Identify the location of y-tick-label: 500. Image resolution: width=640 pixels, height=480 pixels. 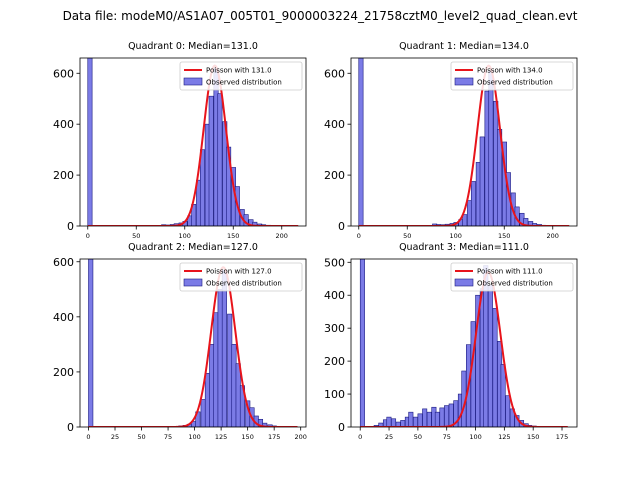
(334, 262).